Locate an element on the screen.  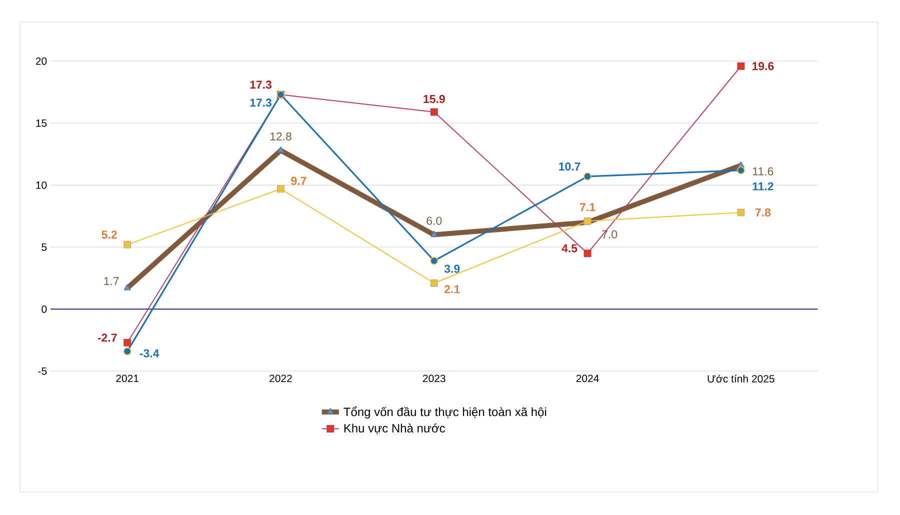
data-label: 7.0 is located at coordinates (610, 234).